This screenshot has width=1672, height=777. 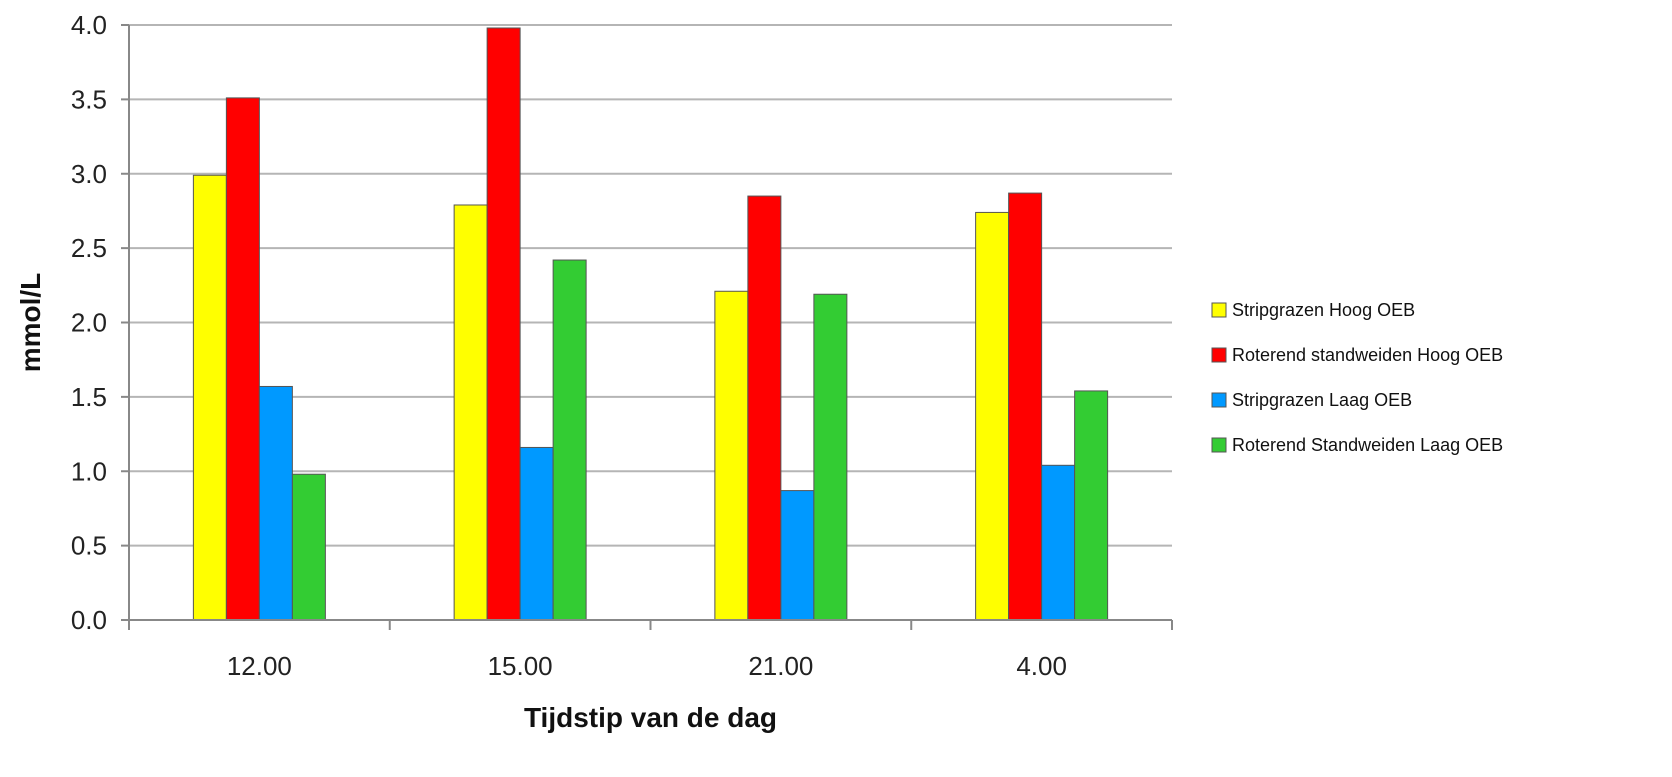 I want to click on x-tick-label: 4.00, so click(x=1041, y=666).